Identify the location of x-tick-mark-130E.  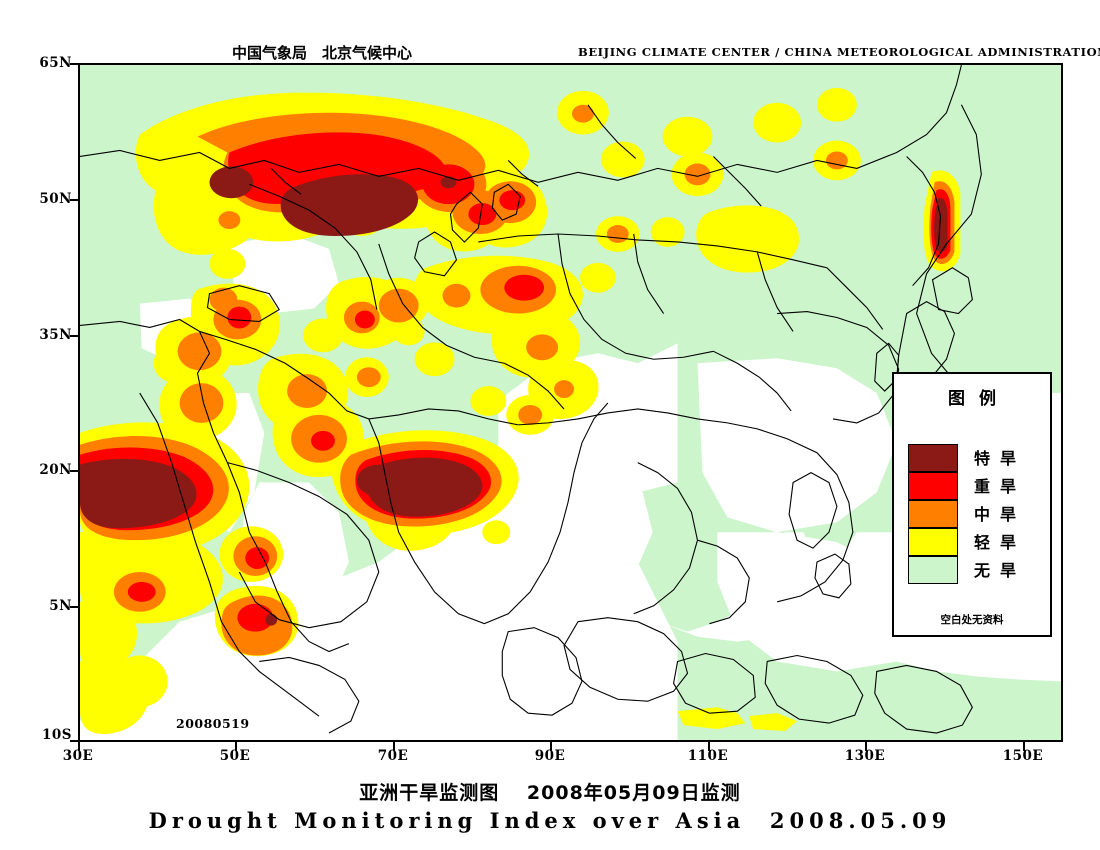
(866, 746).